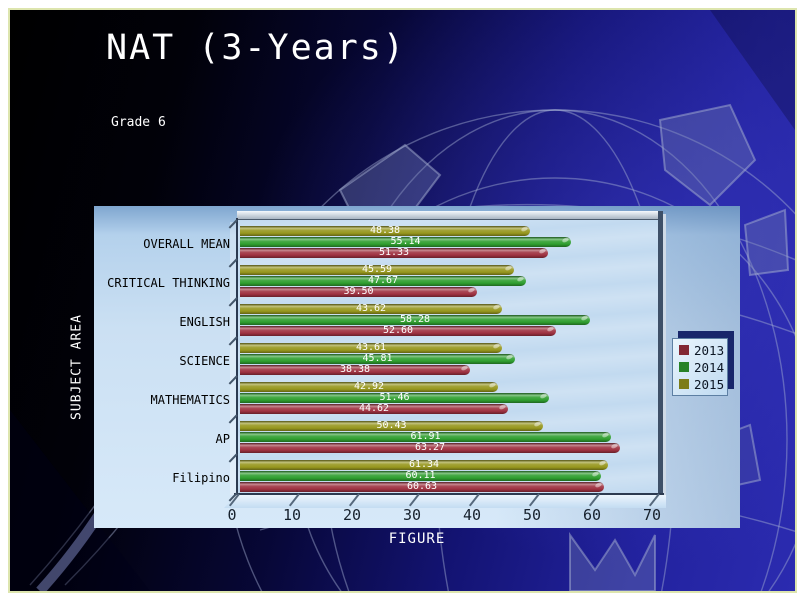 The width and height of the screenshot is (805, 603). Describe the element at coordinates (232, 515) in the screenshot. I see `x-tick-label: 0` at that location.